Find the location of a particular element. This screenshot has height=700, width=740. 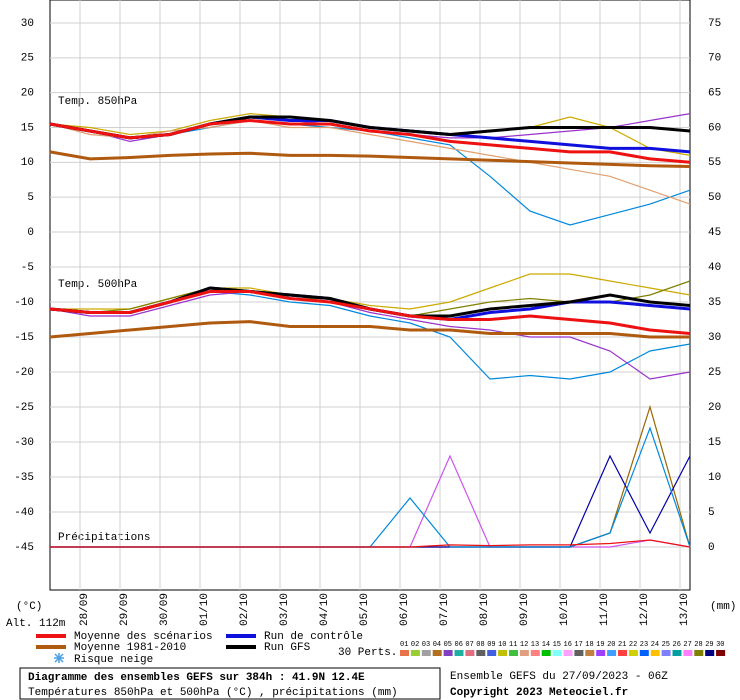

y2-tick-label: 45 is located at coordinates (714, 233).